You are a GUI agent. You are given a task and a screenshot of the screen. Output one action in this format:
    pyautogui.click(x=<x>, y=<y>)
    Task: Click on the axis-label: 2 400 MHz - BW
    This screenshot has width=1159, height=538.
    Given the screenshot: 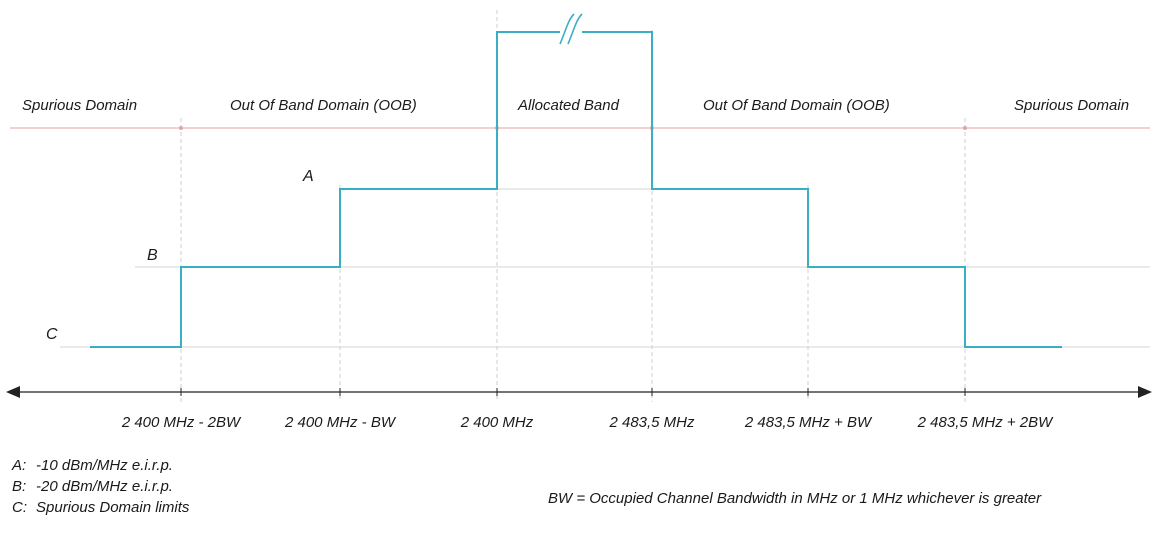 What is the action you would take?
    pyautogui.click(x=340, y=422)
    